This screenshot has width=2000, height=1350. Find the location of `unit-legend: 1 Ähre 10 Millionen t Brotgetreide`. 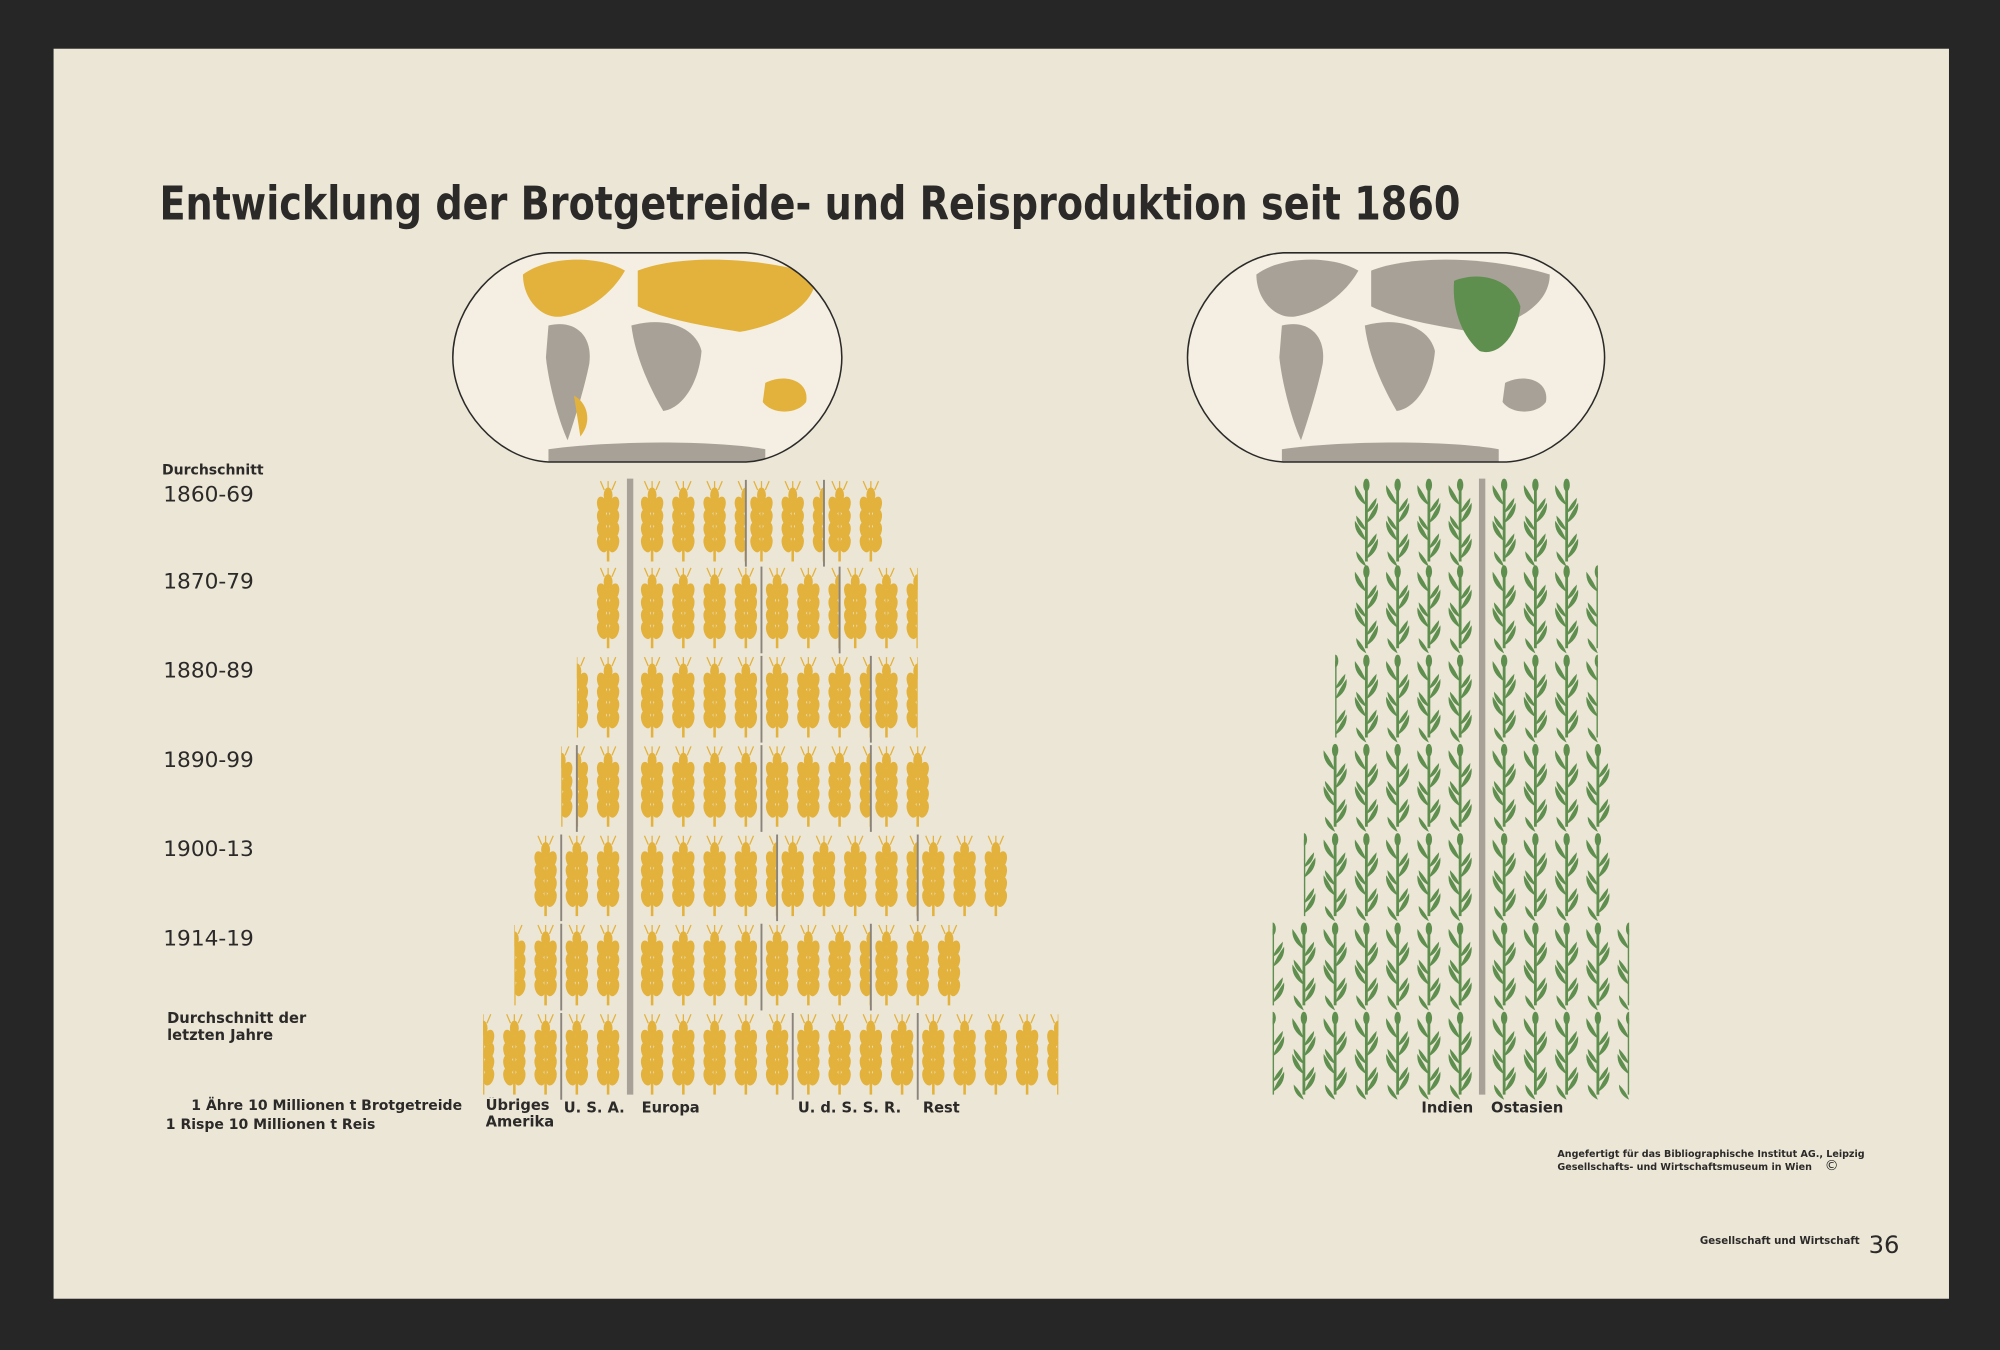

unit-legend: 1 Ähre 10 Millionen t Brotgetreide is located at coordinates (326, 1105).